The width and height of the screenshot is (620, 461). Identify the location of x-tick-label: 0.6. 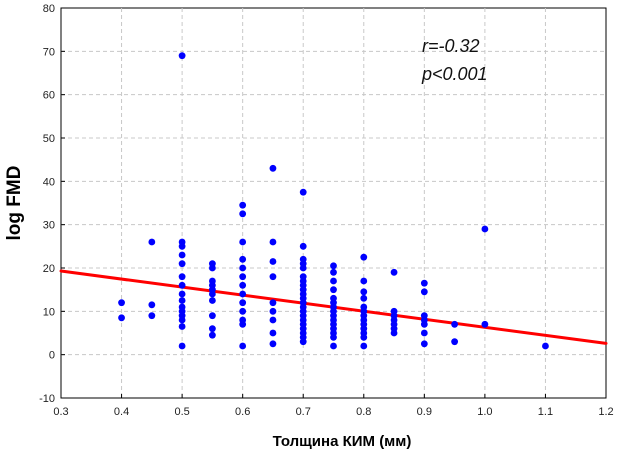
(242, 412).